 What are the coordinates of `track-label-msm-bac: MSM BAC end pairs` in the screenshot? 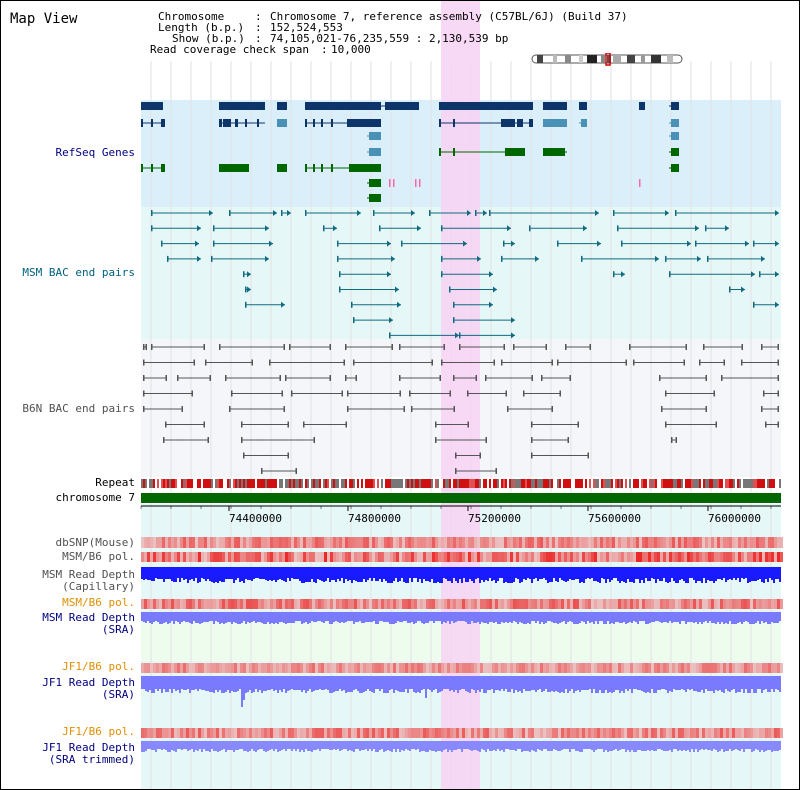 It's located at (78, 272).